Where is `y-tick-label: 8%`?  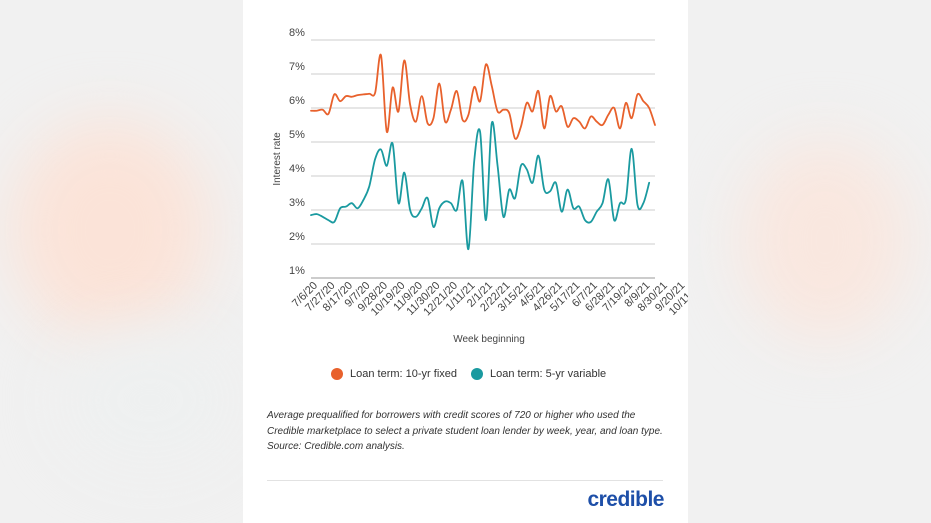
y-tick-label: 8% is located at coordinates (297, 33).